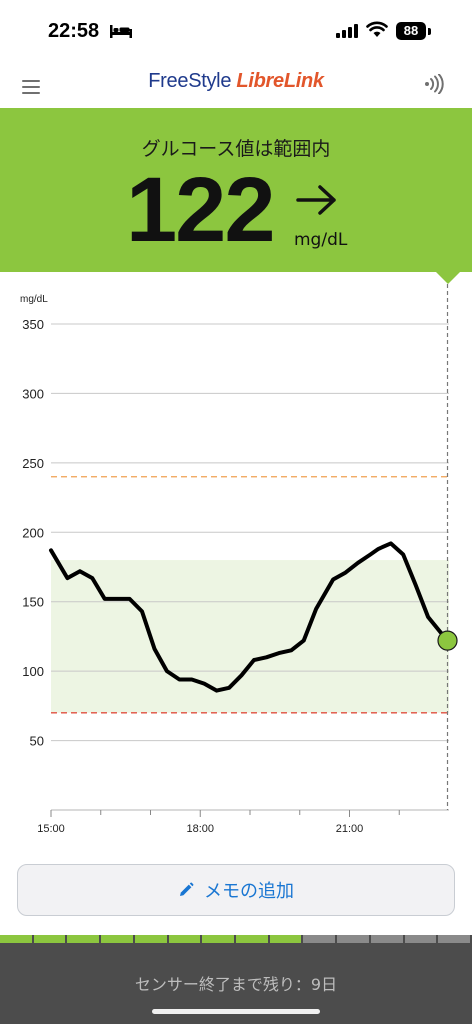 The height and width of the screenshot is (1024, 472). I want to click on app-logo: FreeStyle LibreLink, so click(236, 81).